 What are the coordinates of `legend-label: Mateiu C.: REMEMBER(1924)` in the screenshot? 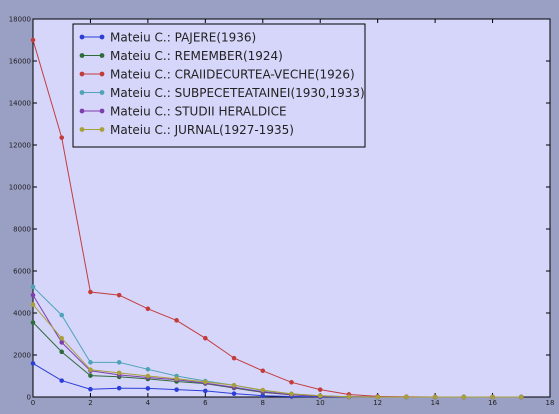 It's located at (196, 56).